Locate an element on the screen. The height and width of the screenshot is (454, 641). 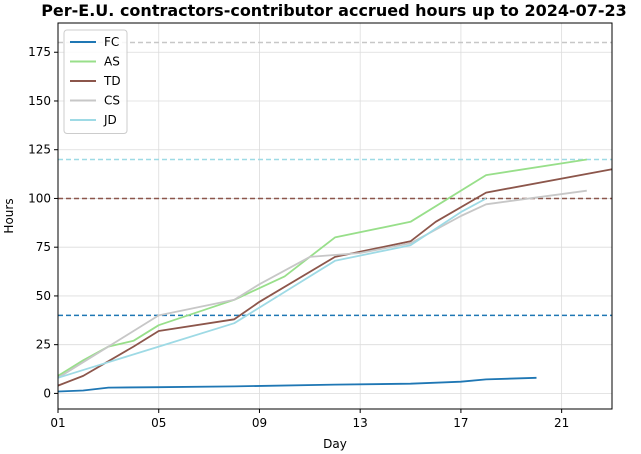
y-tick-label: 125 is located at coordinates (39, 150).